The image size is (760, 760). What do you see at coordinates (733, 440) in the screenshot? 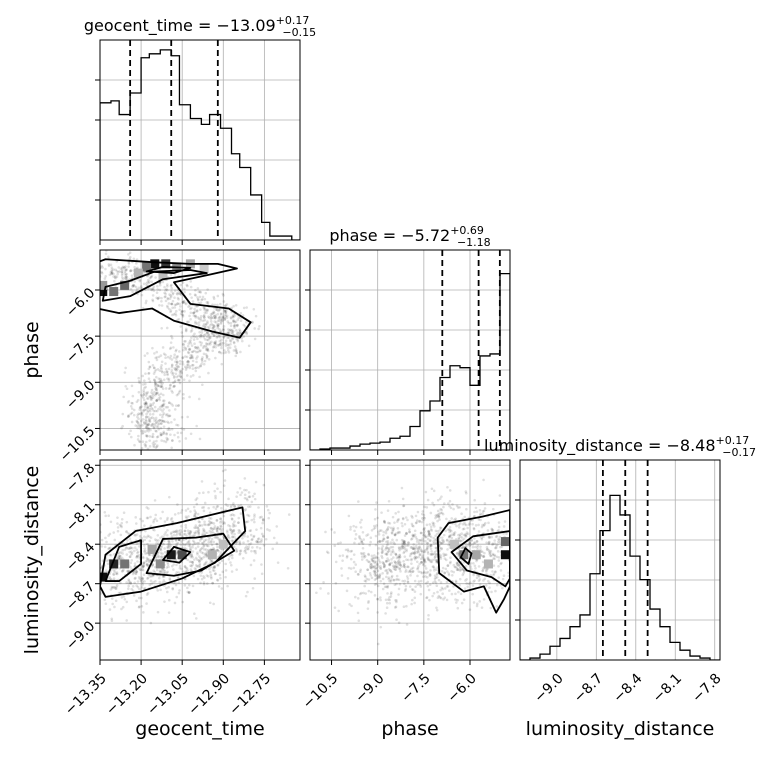
I see `title-plus: +0.17` at bounding box center [733, 440].